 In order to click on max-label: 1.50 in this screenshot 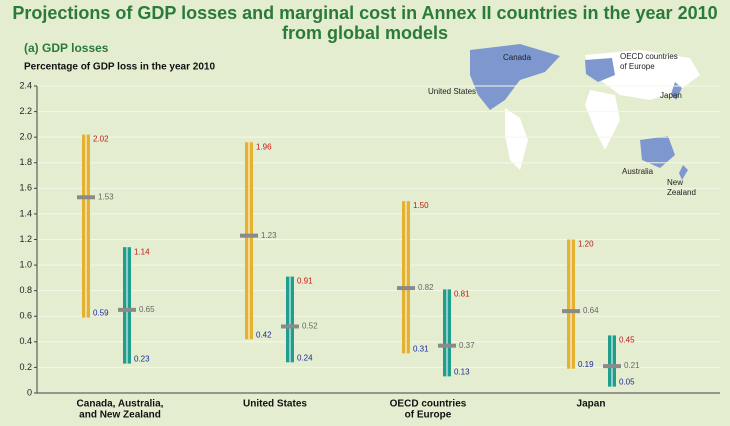, I will do `click(421, 205)`.